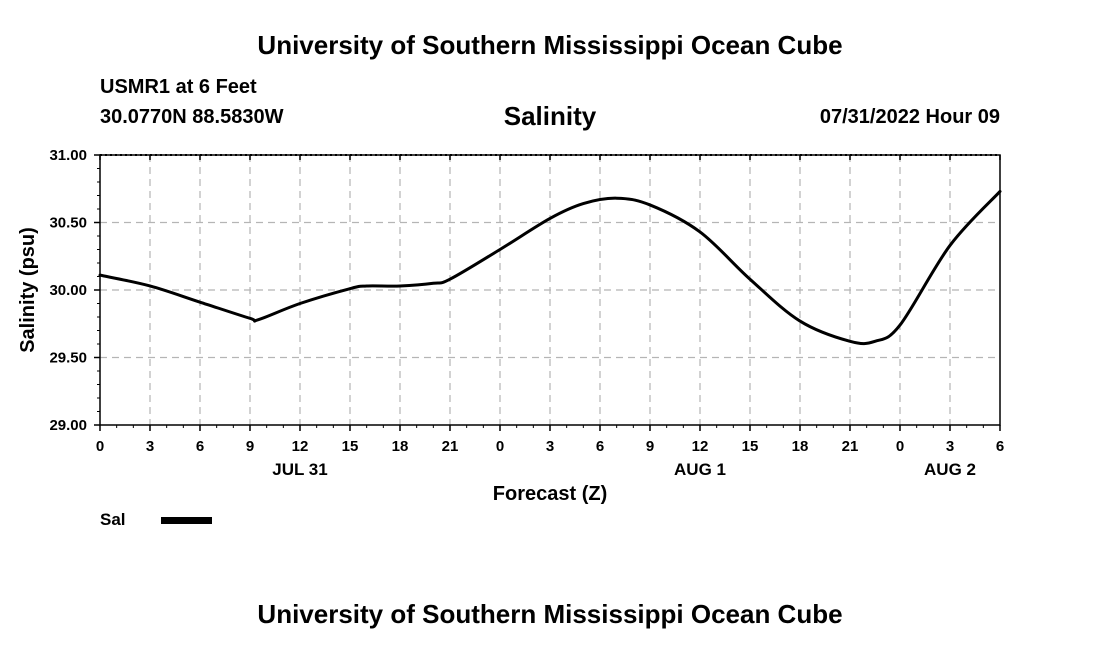 This screenshot has width=1100, height=650. What do you see at coordinates (550, 116) in the screenshot?
I see `chart-title: Salinity` at bounding box center [550, 116].